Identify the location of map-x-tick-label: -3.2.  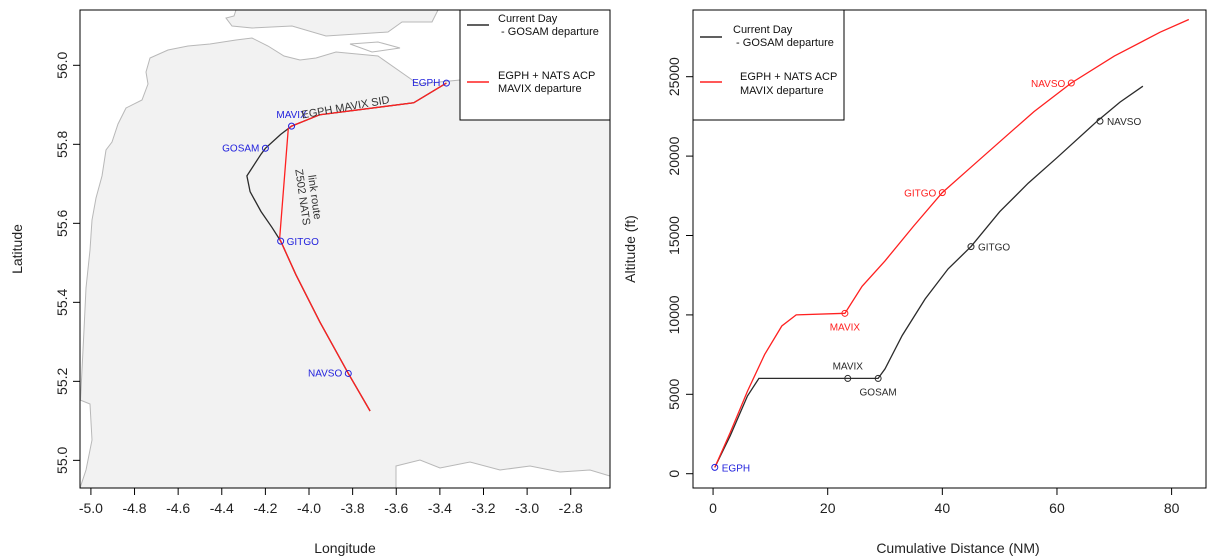
(483, 508).